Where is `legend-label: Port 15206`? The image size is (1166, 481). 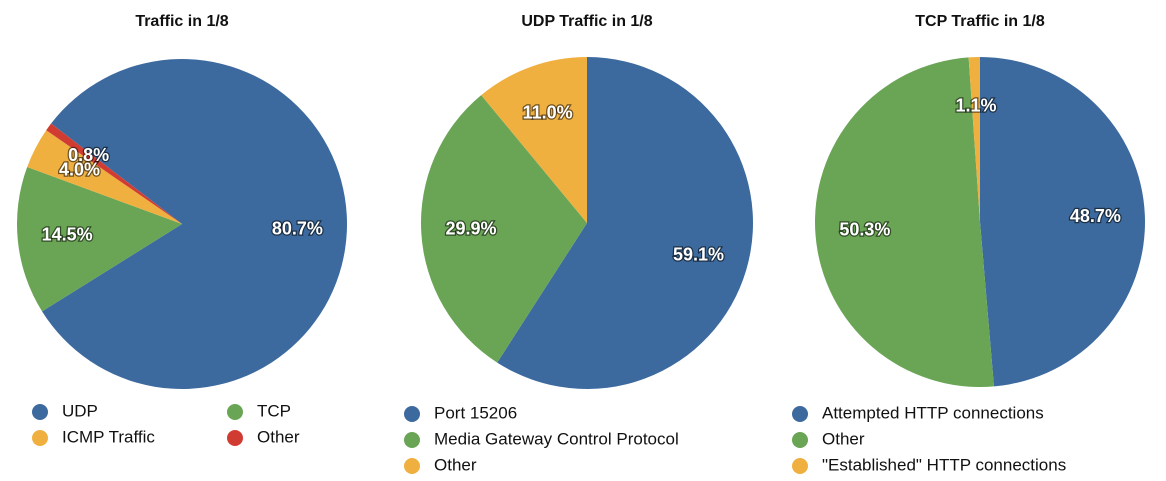
legend-label: Port 15206 is located at coordinates (475, 412).